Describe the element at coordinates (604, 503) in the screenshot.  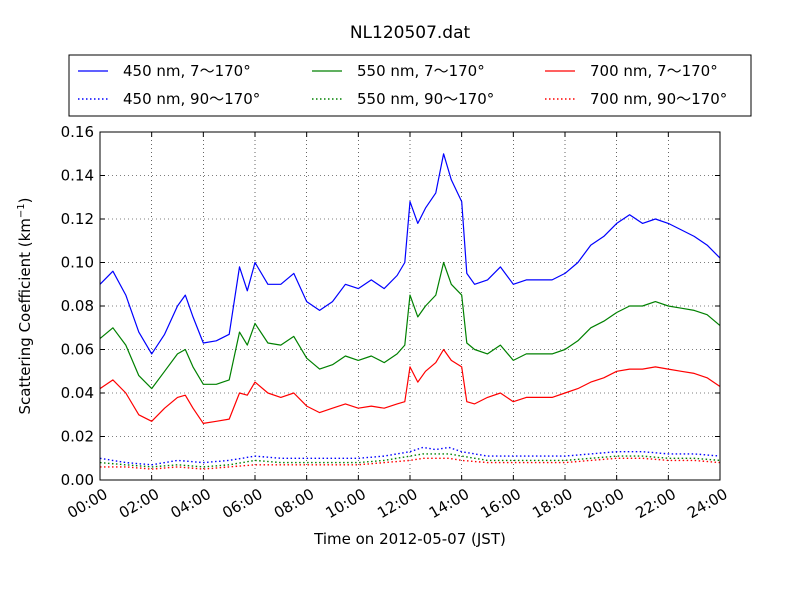
I see `x-tick-label: 20:00` at that location.